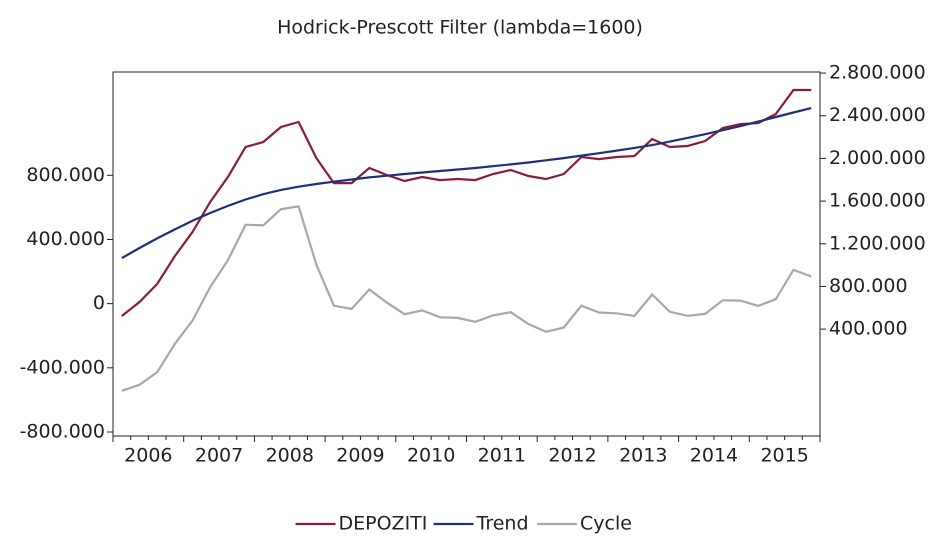  Describe the element at coordinates (877, 243) in the screenshot. I see `y2-tick-label: 1.200.000` at that location.